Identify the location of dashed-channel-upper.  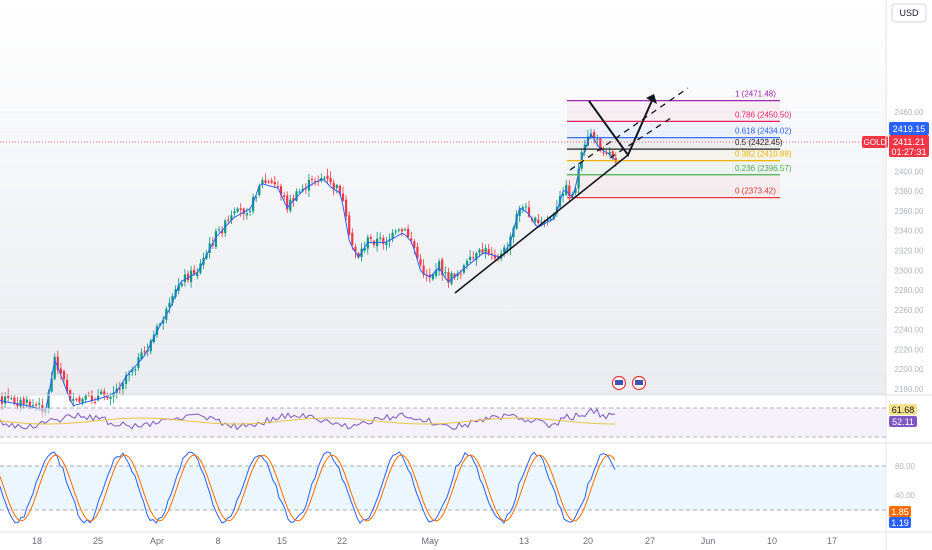
(629, 129).